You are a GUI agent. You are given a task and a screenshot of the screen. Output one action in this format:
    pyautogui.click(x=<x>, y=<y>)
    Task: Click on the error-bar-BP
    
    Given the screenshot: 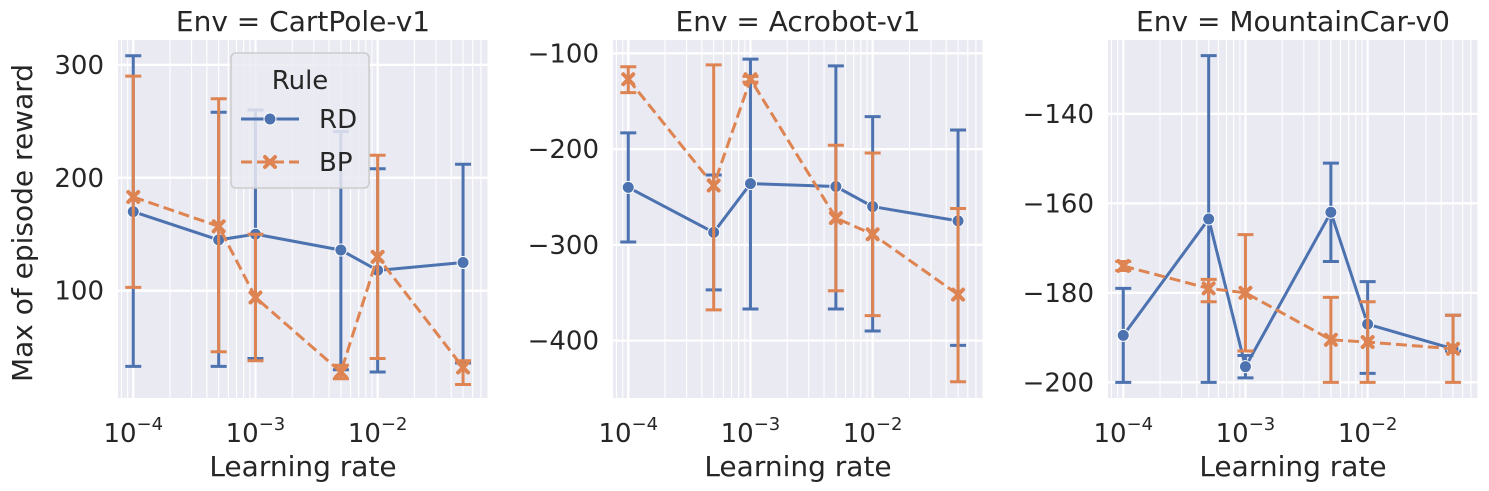 What is the action you would take?
    pyautogui.click(x=133, y=181)
    